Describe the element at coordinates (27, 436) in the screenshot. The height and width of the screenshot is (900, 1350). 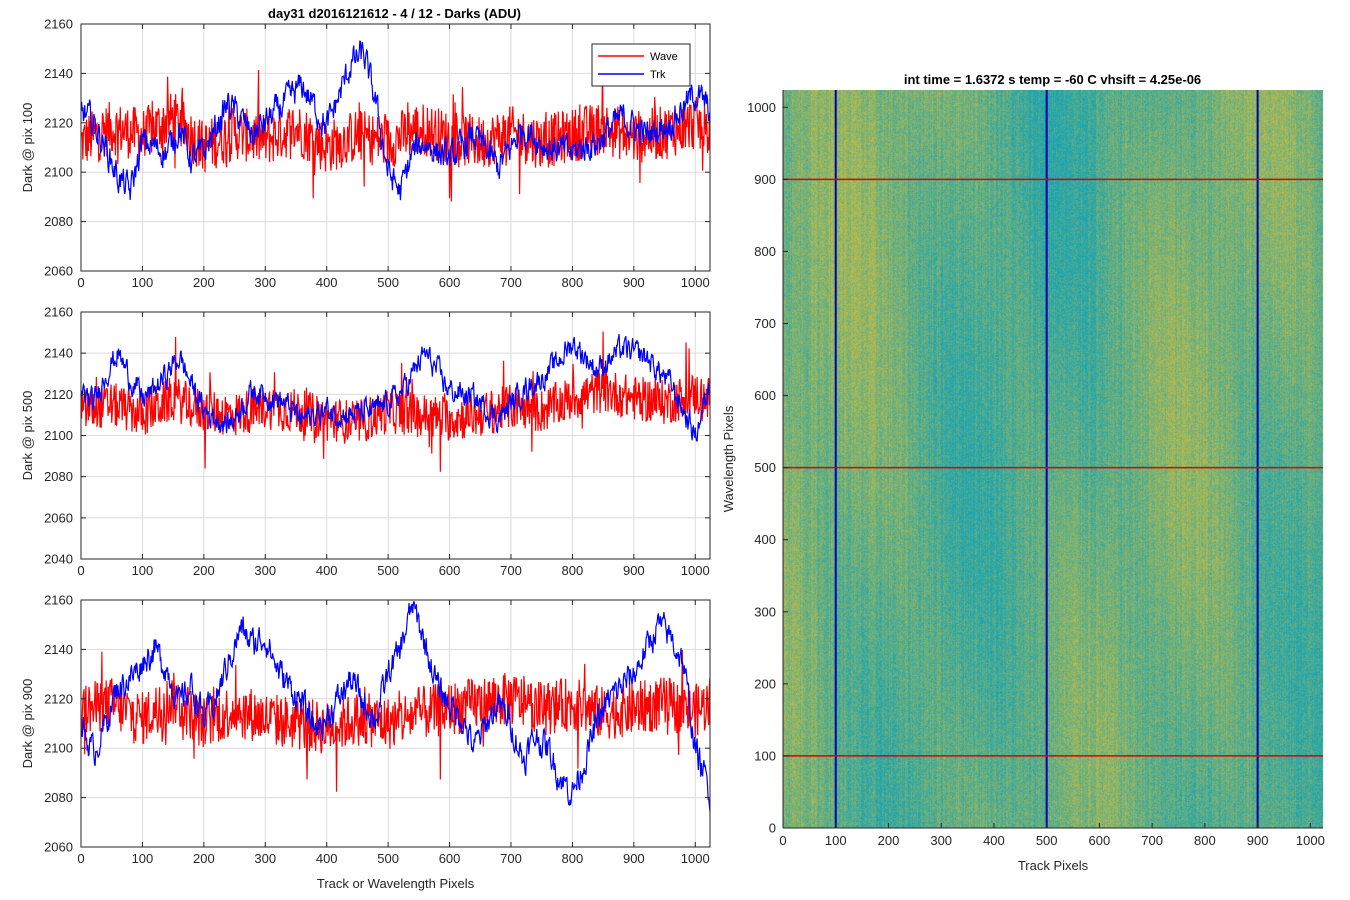
I see `y-axis-label: Dark @ pix 500` at that location.